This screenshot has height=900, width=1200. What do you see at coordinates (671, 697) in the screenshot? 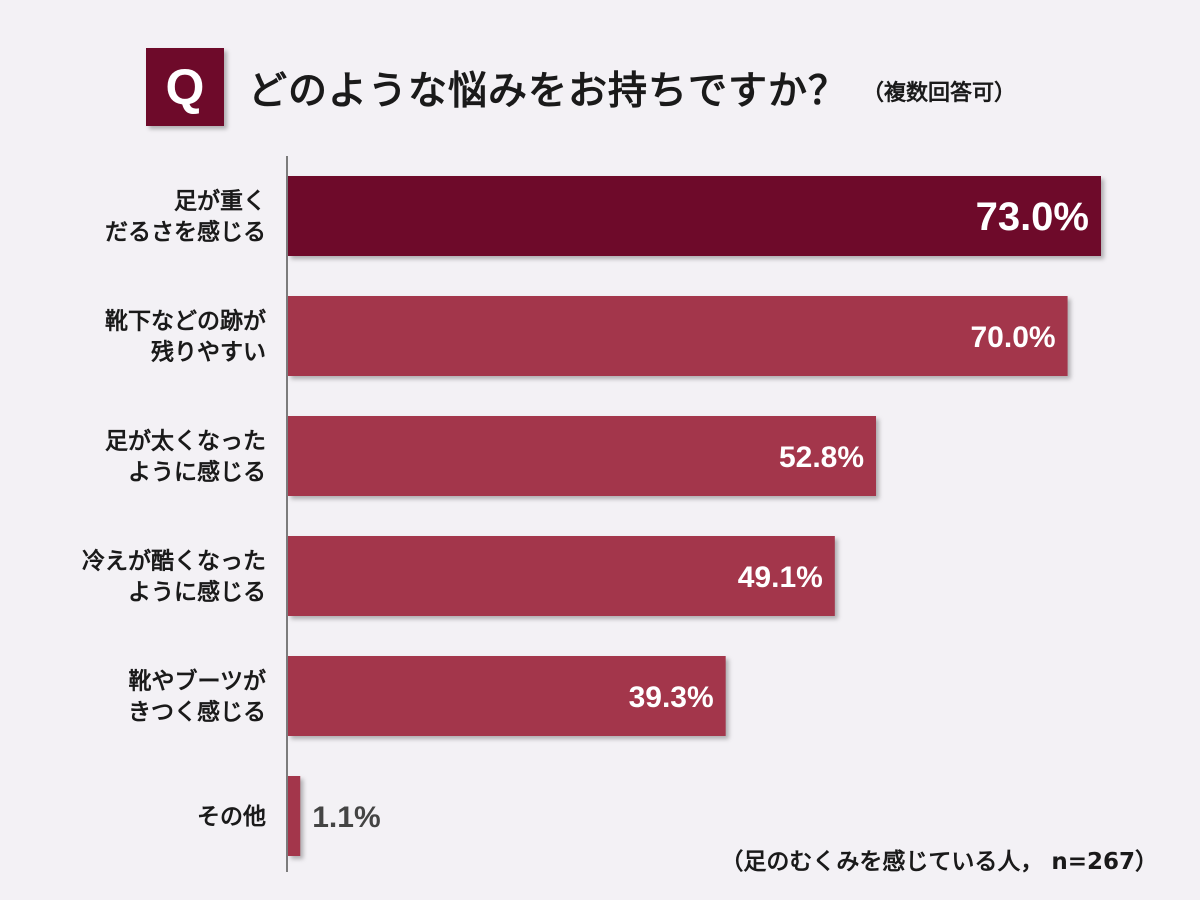
I see `value-label-4: 39.3%` at bounding box center [671, 697].